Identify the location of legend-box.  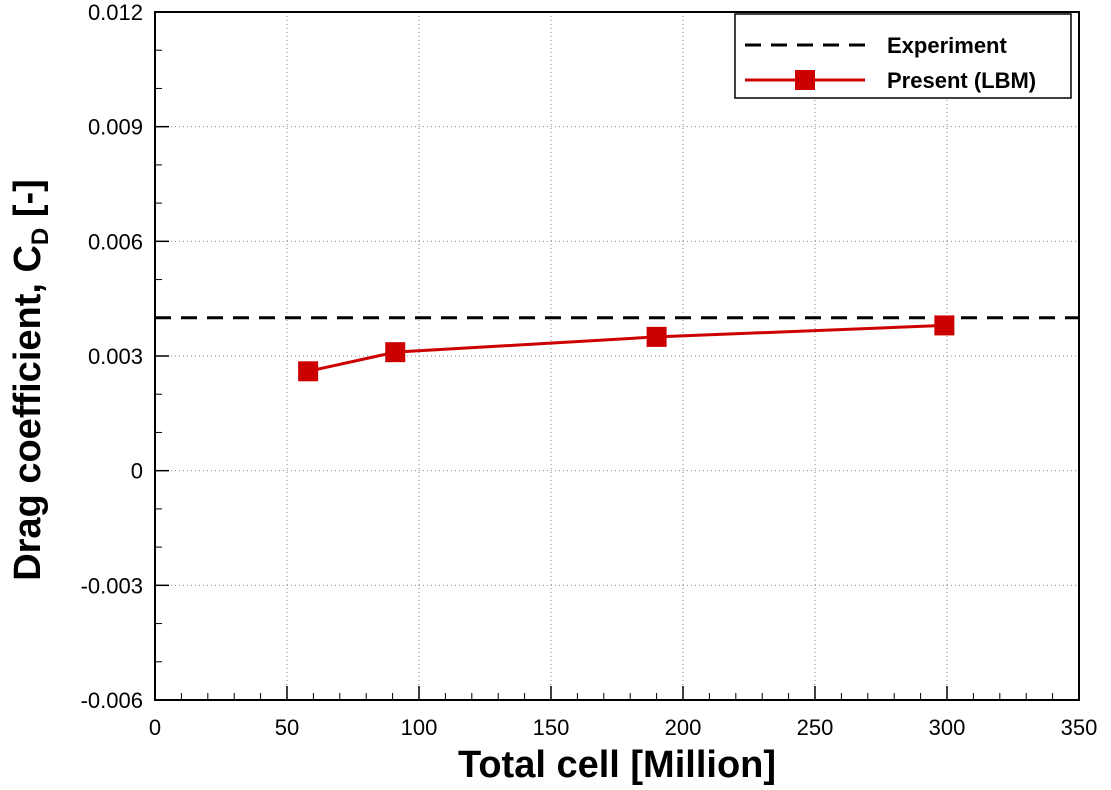
(903, 56).